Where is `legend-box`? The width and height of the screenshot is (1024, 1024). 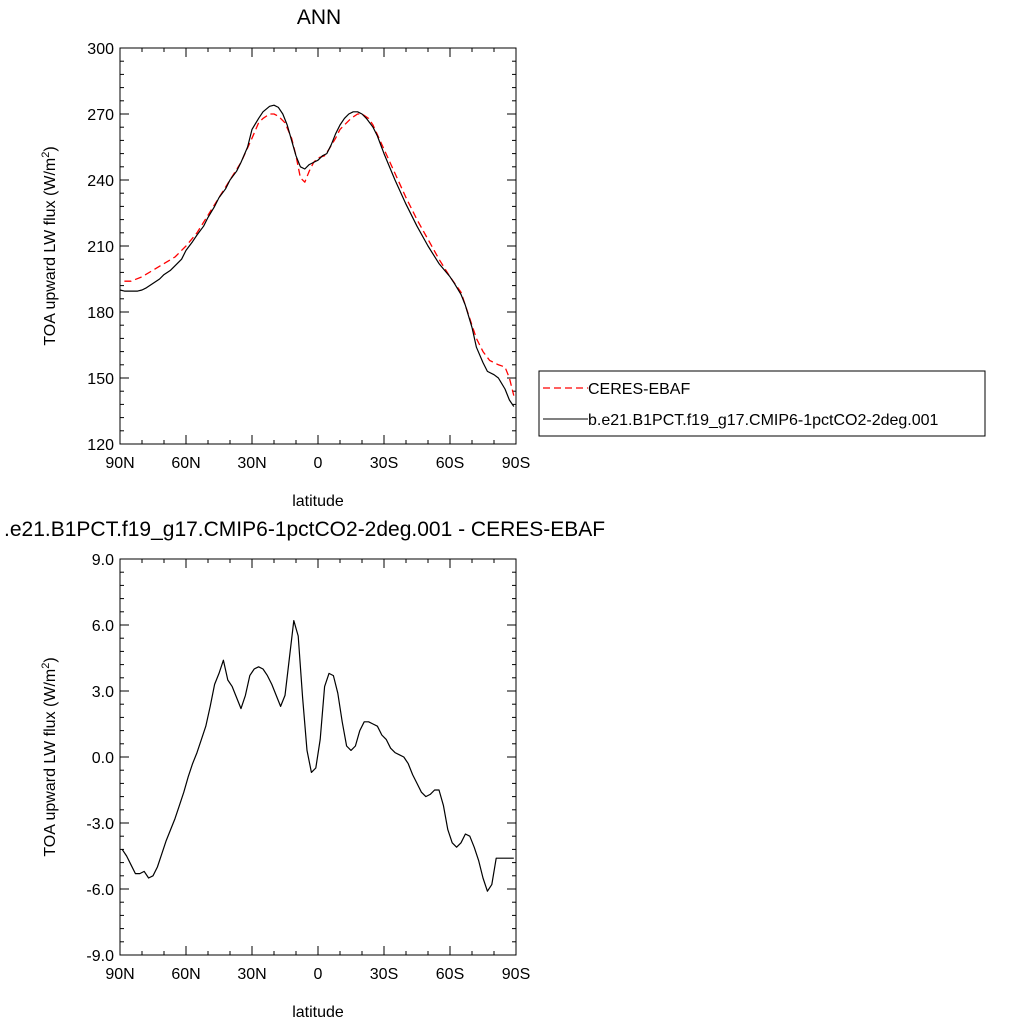
legend-box is located at coordinates (762, 403).